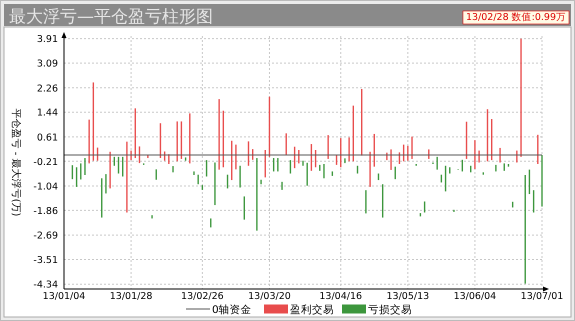 The height and width of the screenshot is (321, 575). Describe the element at coordinates (542, 296) in the screenshot. I see `x-tick-label: 13/07/01` at that location.